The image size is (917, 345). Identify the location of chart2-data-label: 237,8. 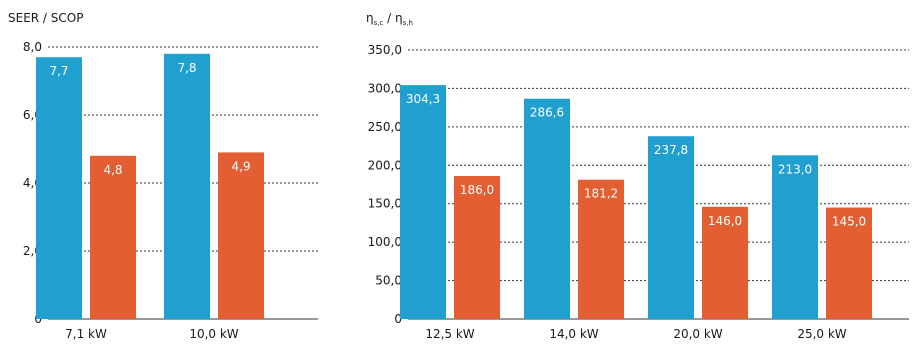
(671, 150).